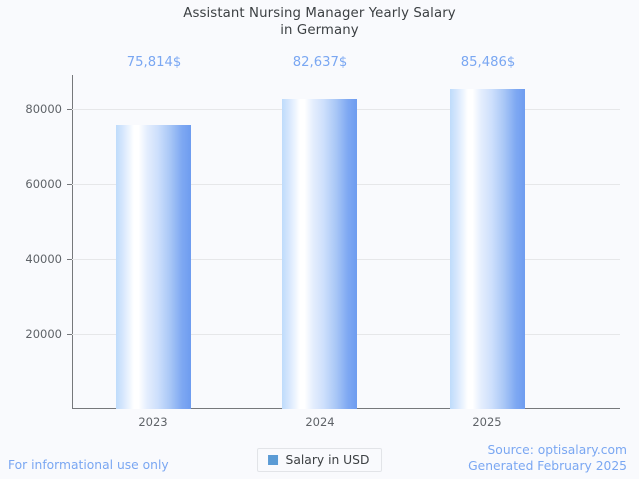 This screenshot has height=479, width=639. Describe the element at coordinates (319, 254) in the screenshot. I see `bar-2024` at that location.